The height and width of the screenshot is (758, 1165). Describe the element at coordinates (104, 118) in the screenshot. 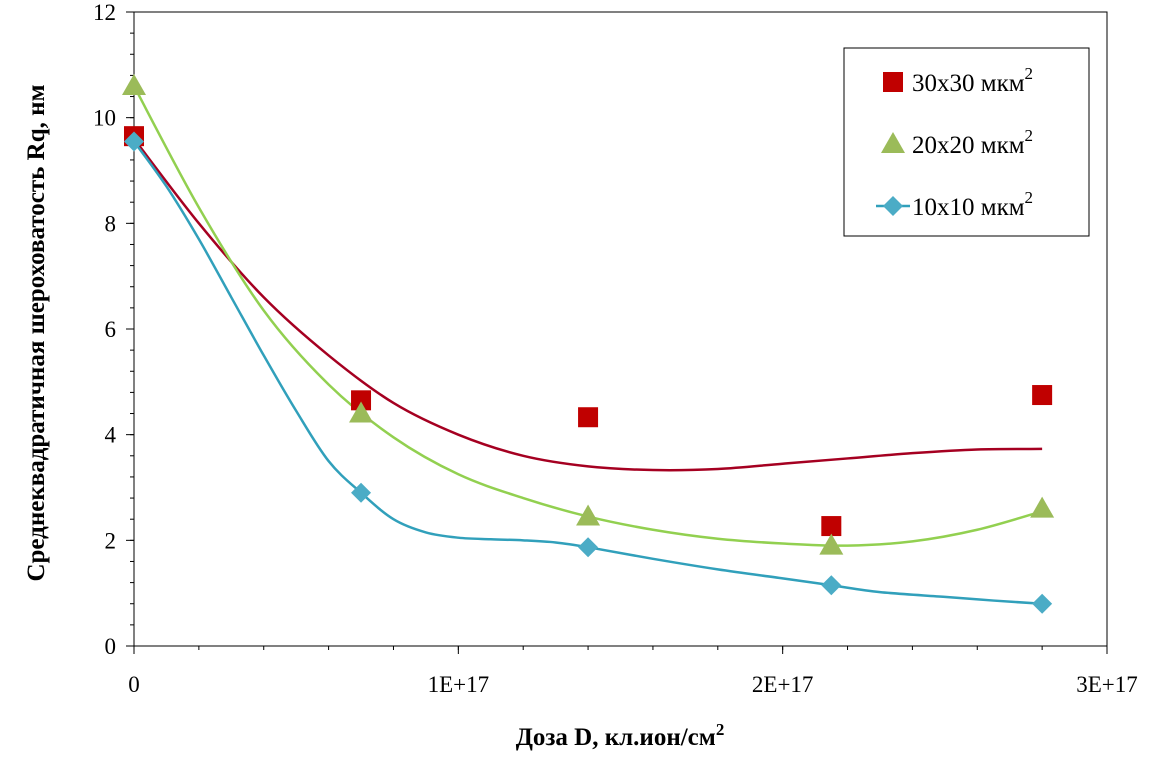

I see `y-tick-label: 10` at that location.